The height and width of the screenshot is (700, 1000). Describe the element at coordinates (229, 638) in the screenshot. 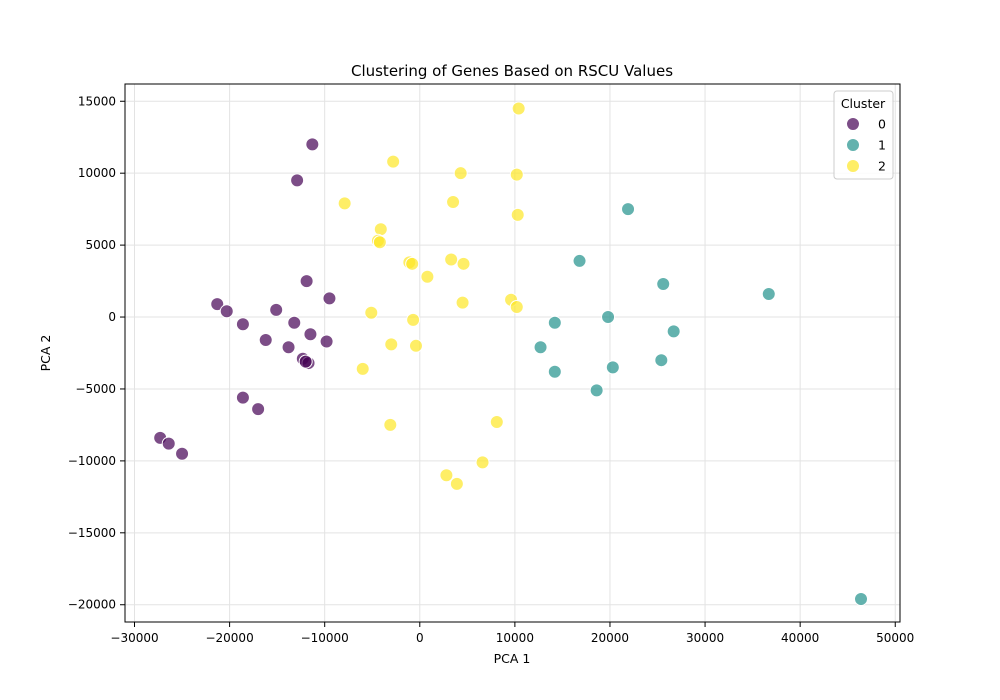

I see `x-tick-label: −20000` at that location.